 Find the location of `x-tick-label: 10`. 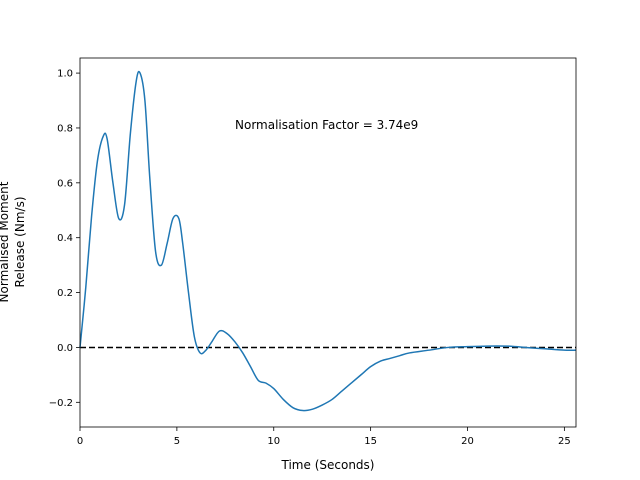

x-tick-label: 10 is located at coordinates (273, 441).